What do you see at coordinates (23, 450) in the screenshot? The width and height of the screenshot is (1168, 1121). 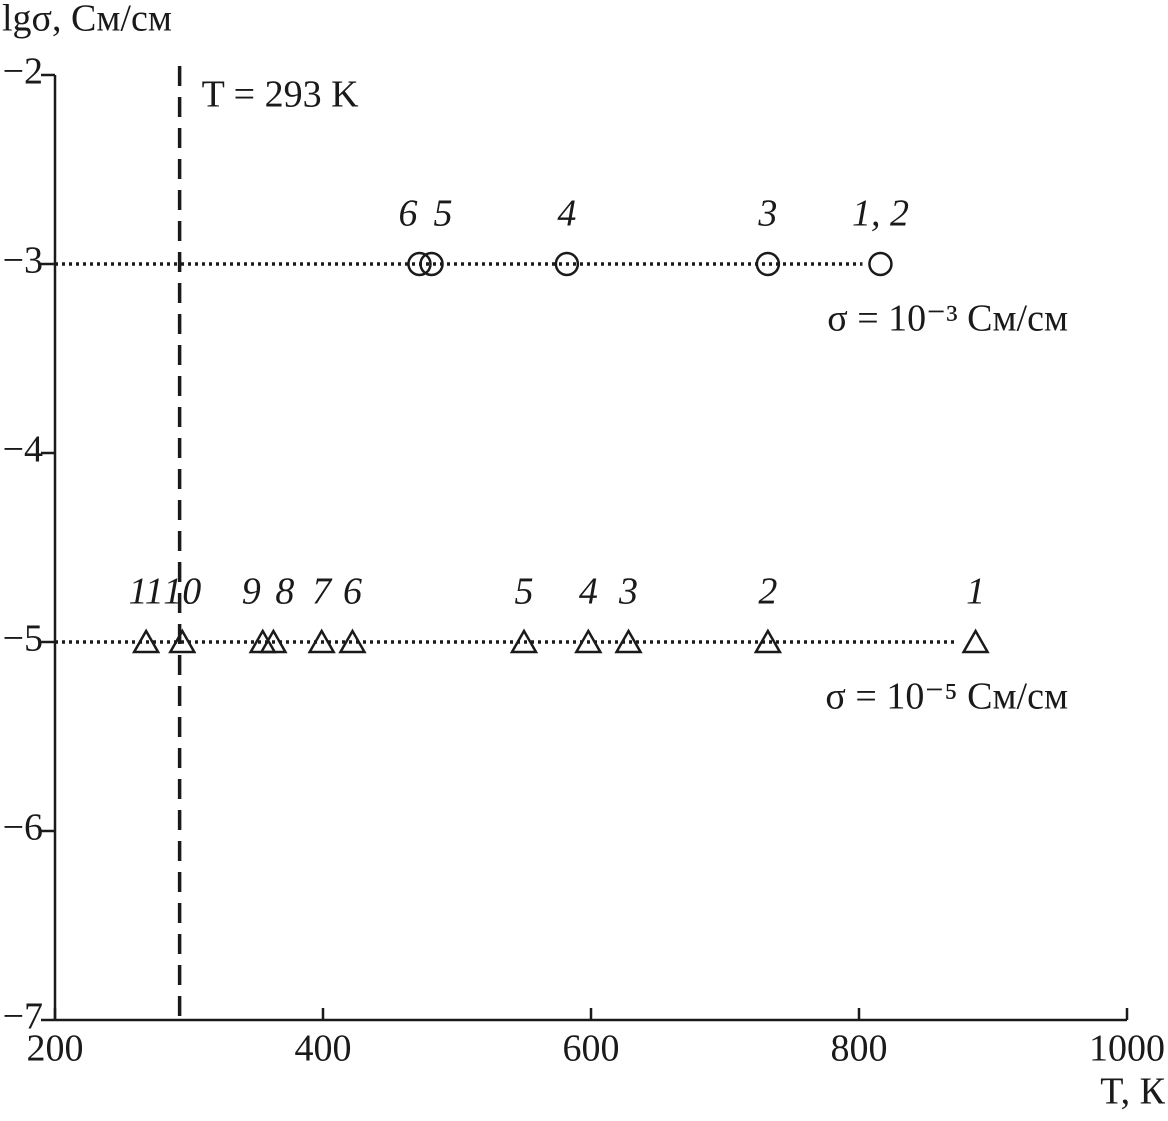 I see `y-tick-label: −4` at bounding box center [23, 450].